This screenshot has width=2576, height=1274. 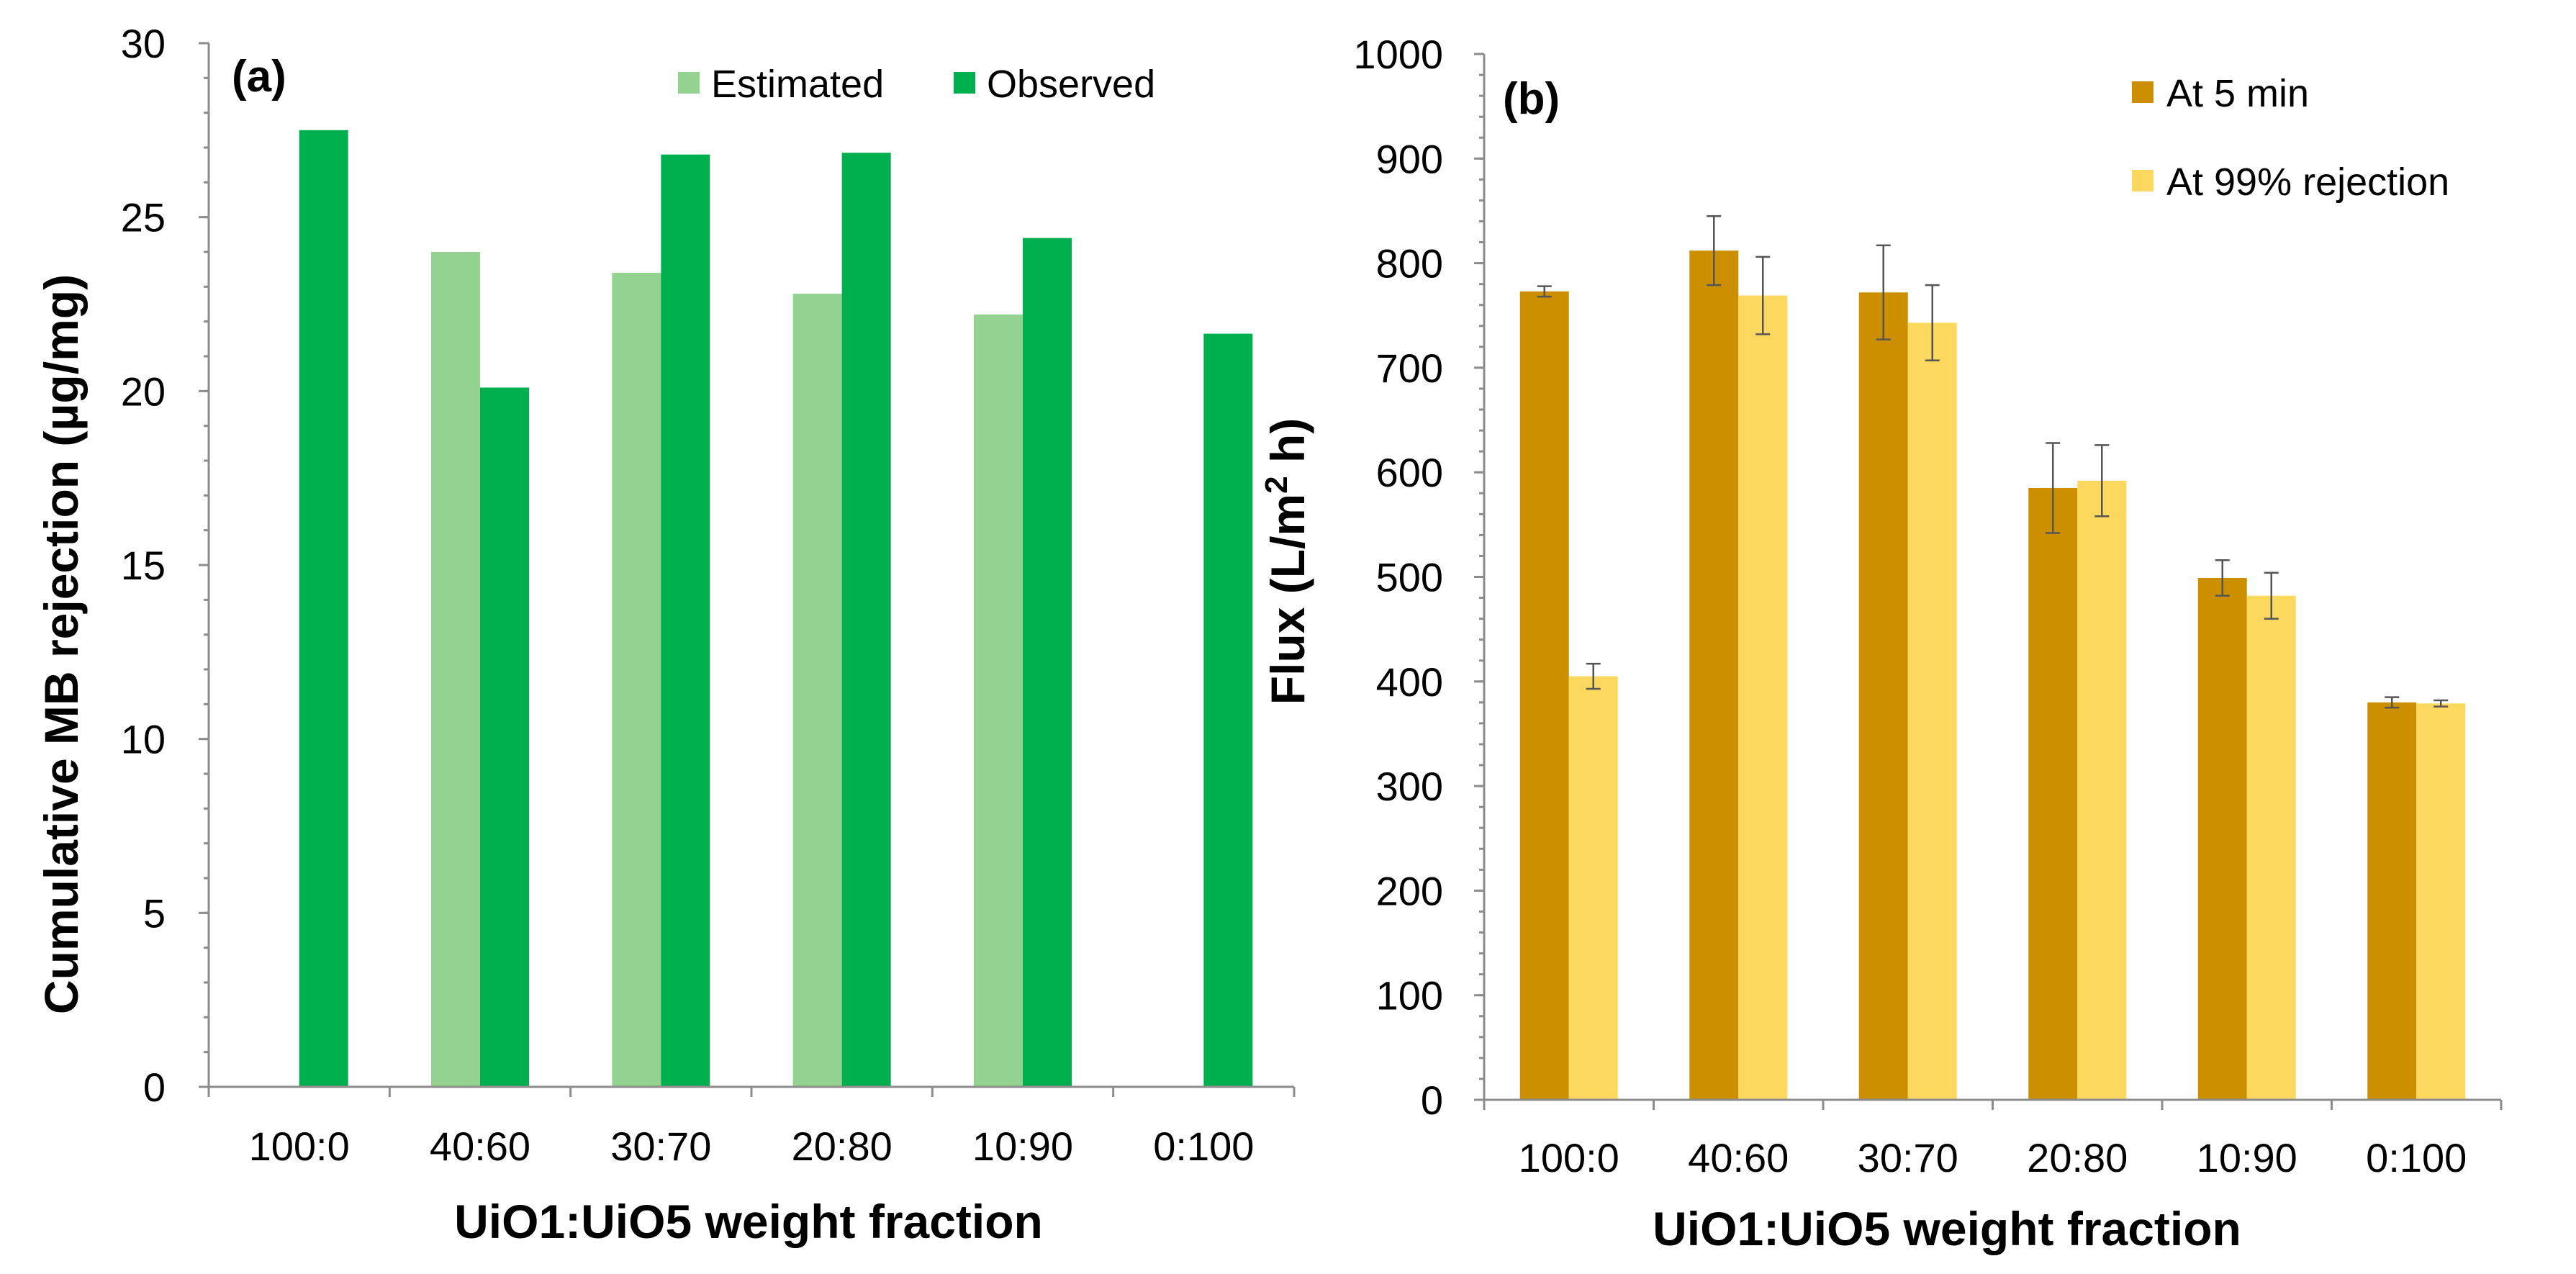 What do you see at coordinates (143, 391) in the screenshot?
I see `y-tick-label: 20` at bounding box center [143, 391].